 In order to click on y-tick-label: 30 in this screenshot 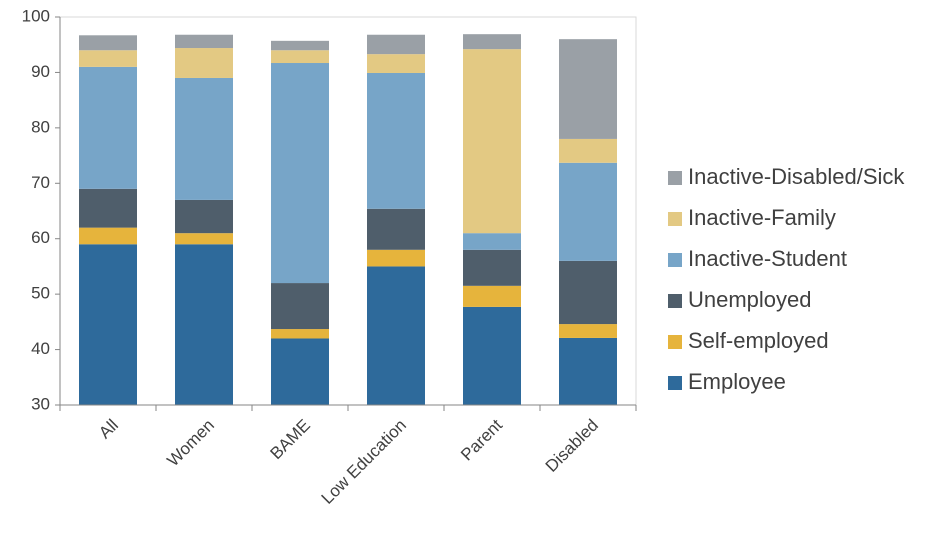, I will do `click(40, 403)`.